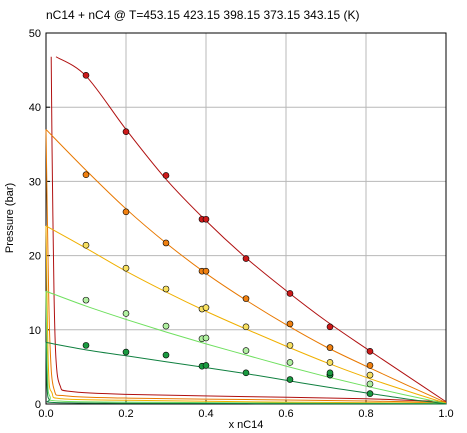 The width and height of the screenshot is (467, 433). I want to click on y-tick-label: 30, so click(35, 182).